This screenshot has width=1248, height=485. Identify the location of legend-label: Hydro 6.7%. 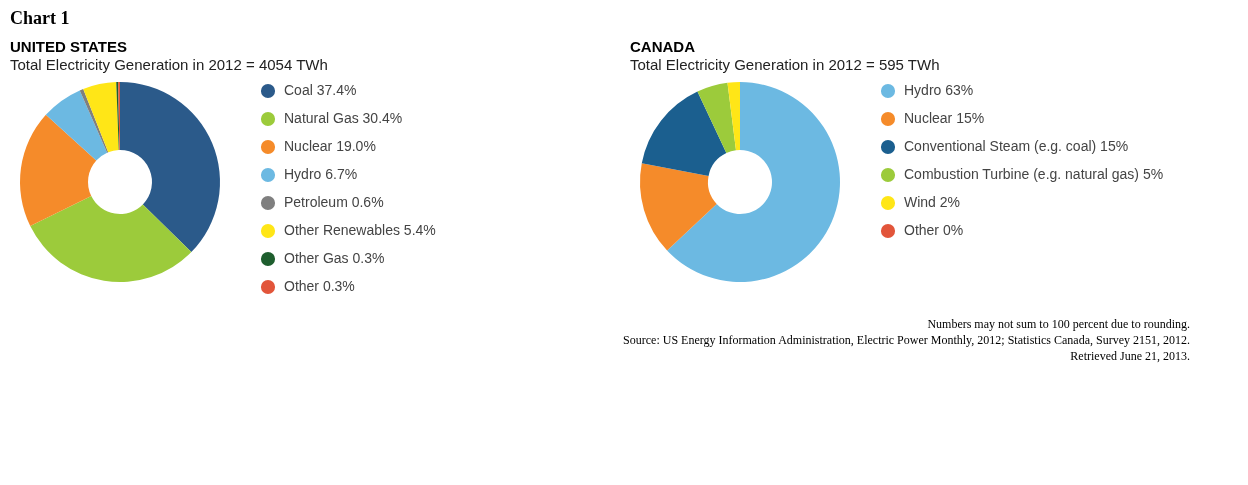
(321, 174).